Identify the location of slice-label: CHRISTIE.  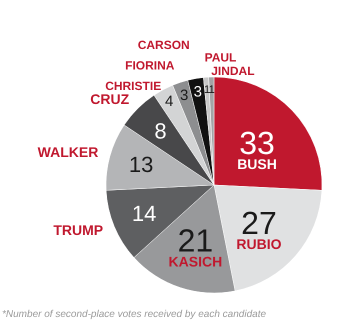
(133, 86).